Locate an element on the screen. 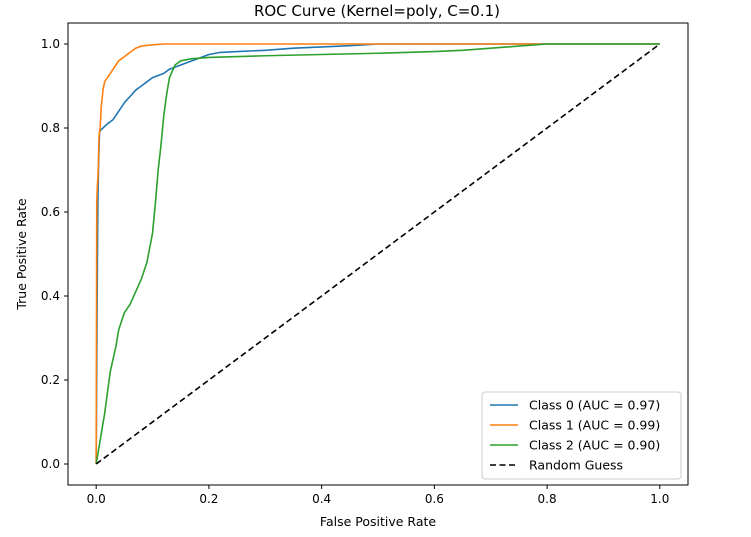 The image size is (751, 537). y-tick-label: 0.6 is located at coordinates (50, 212).